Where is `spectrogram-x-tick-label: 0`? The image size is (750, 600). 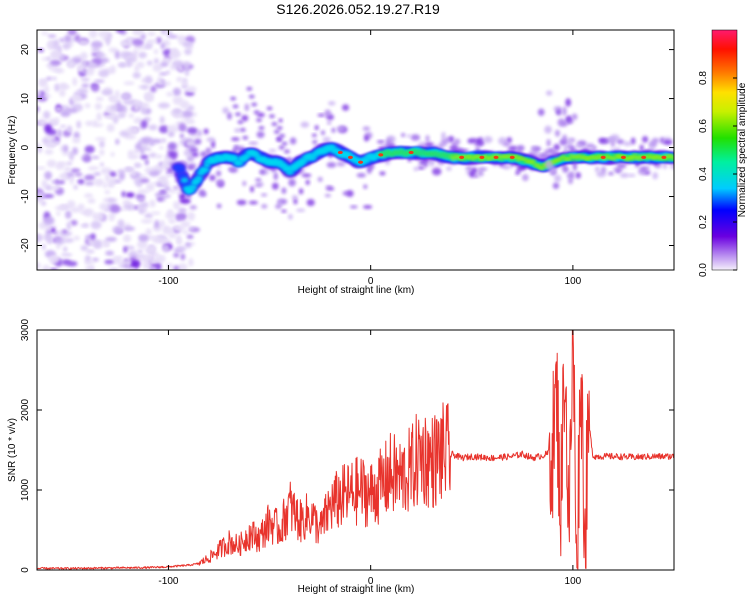 spectrogram-x-tick-label: 0 is located at coordinates (371, 281).